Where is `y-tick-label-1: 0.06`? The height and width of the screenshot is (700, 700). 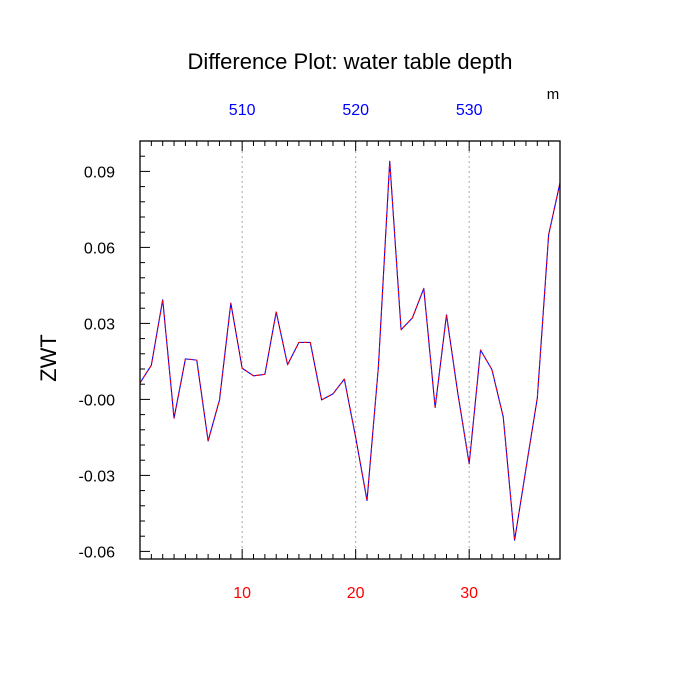 y-tick-label-1: 0.06 is located at coordinates (99, 248).